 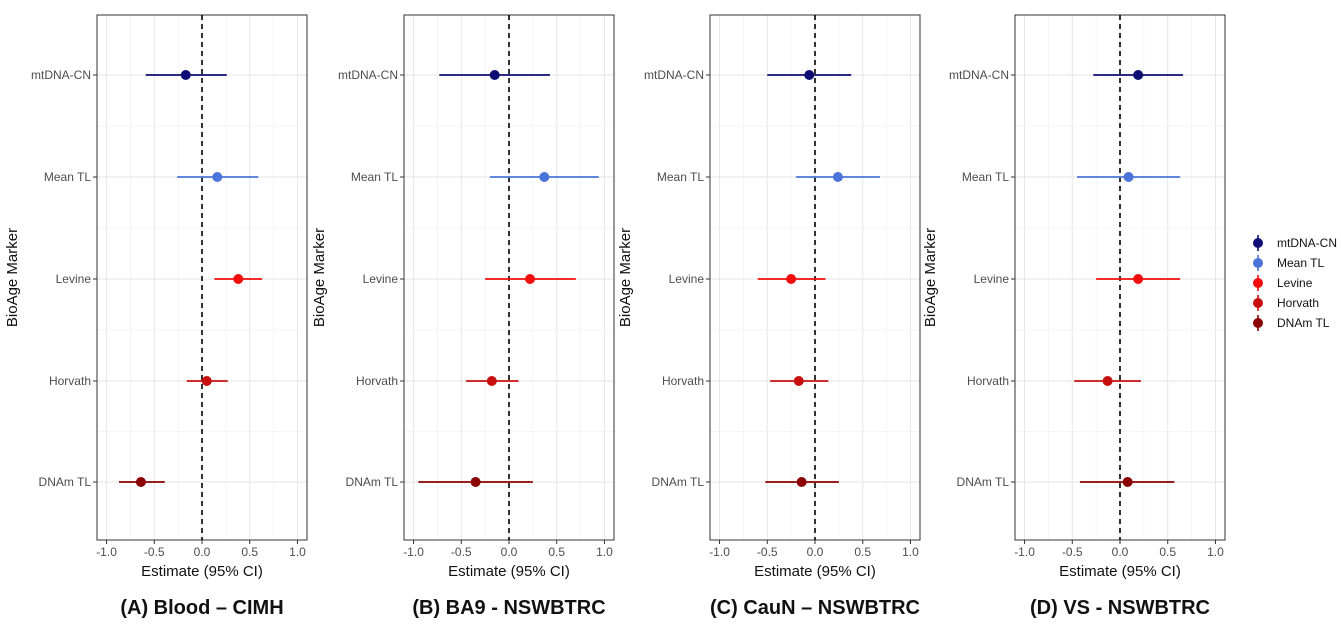 What do you see at coordinates (509, 608) in the screenshot?
I see `panel-caption-b: (B) BA9 - NSWBTRC` at bounding box center [509, 608].